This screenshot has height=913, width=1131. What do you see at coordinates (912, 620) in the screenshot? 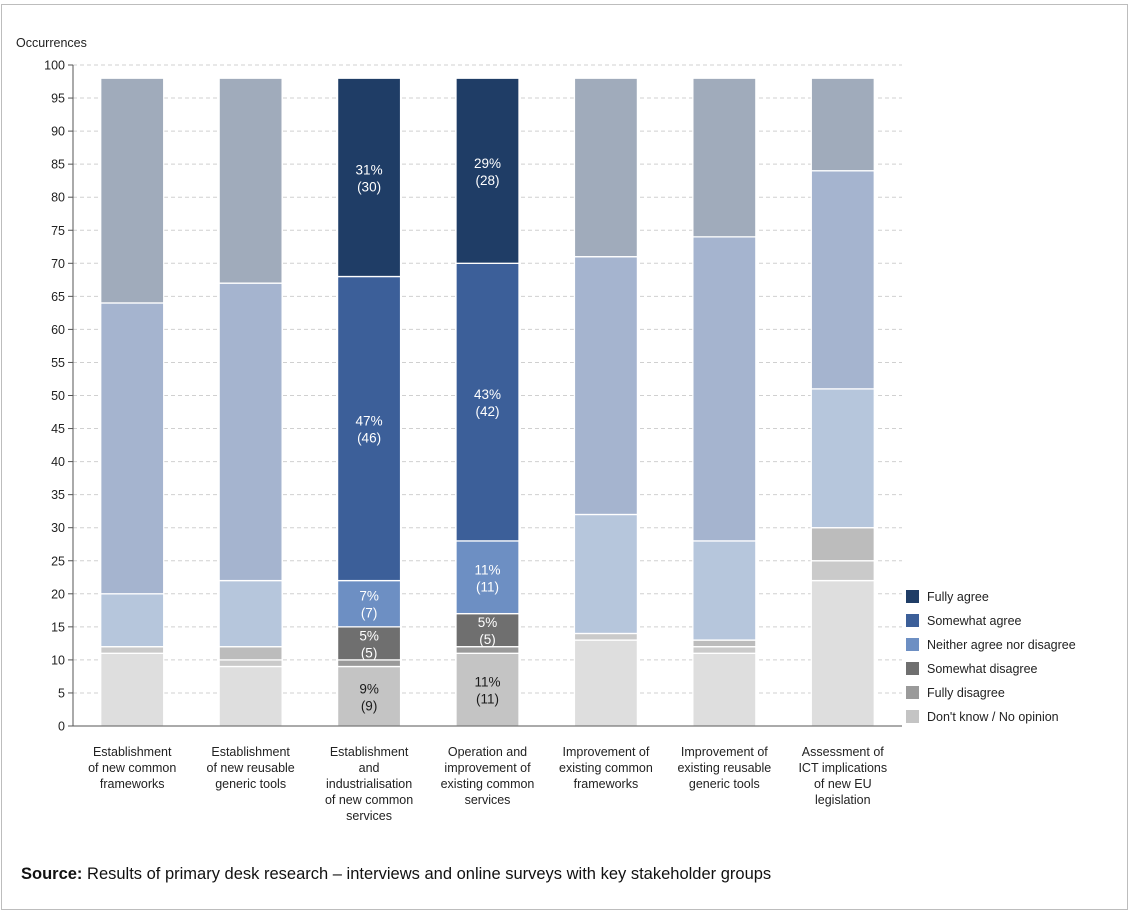
I see `legend-swatch-somewhat-agree` at bounding box center [912, 620].